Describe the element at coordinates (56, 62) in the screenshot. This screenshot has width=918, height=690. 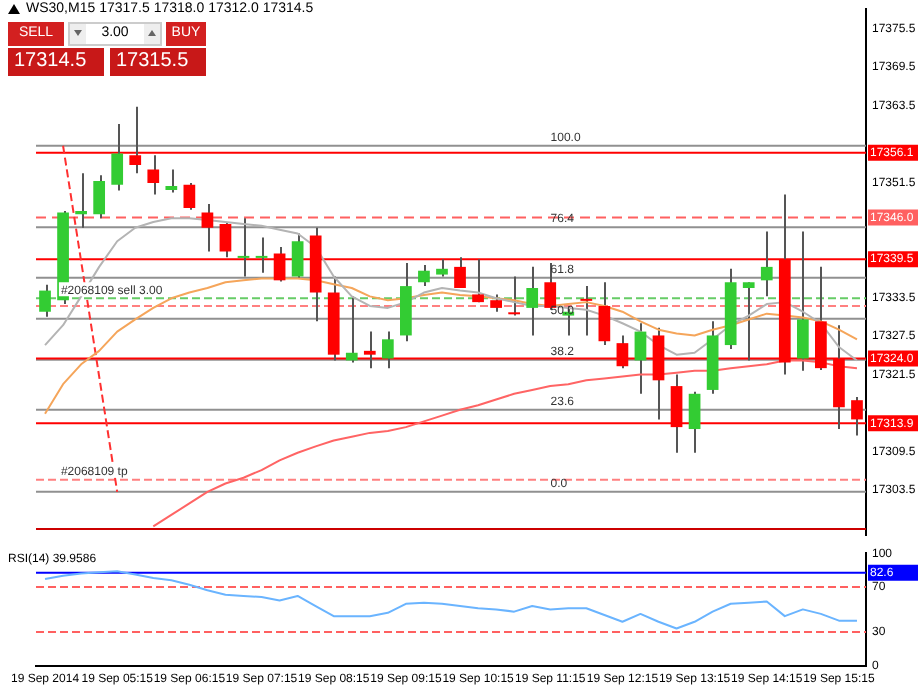
I see `annotation: 17314.5` at that location.